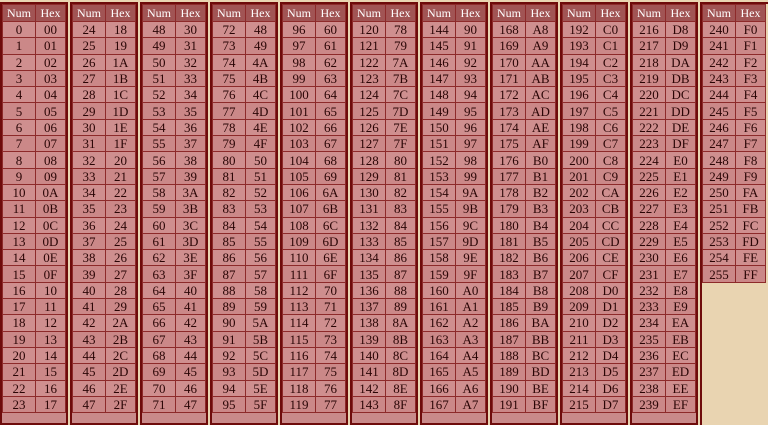 The width and height of the screenshot is (768, 425). I want to click on hex-cell: E7, so click(680, 274).